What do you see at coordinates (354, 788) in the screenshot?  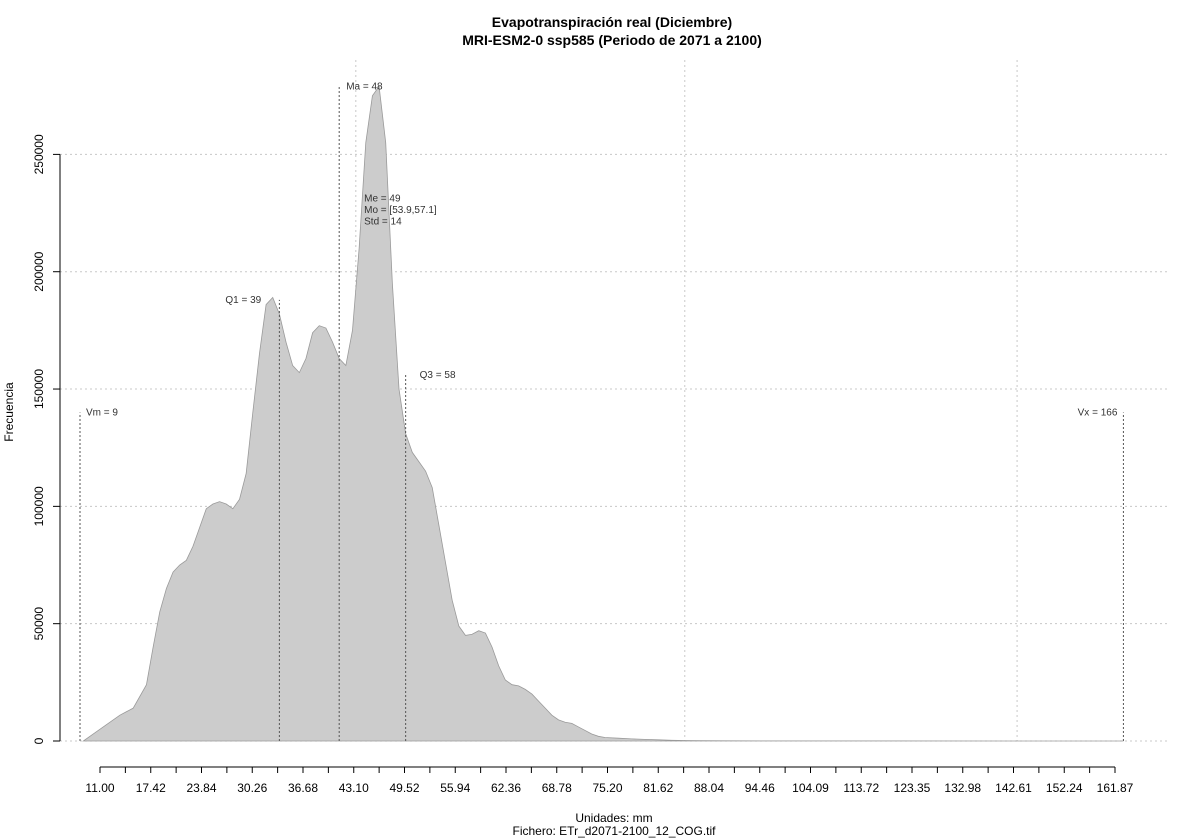 I see `x-tick-label-5: 43.10` at bounding box center [354, 788].